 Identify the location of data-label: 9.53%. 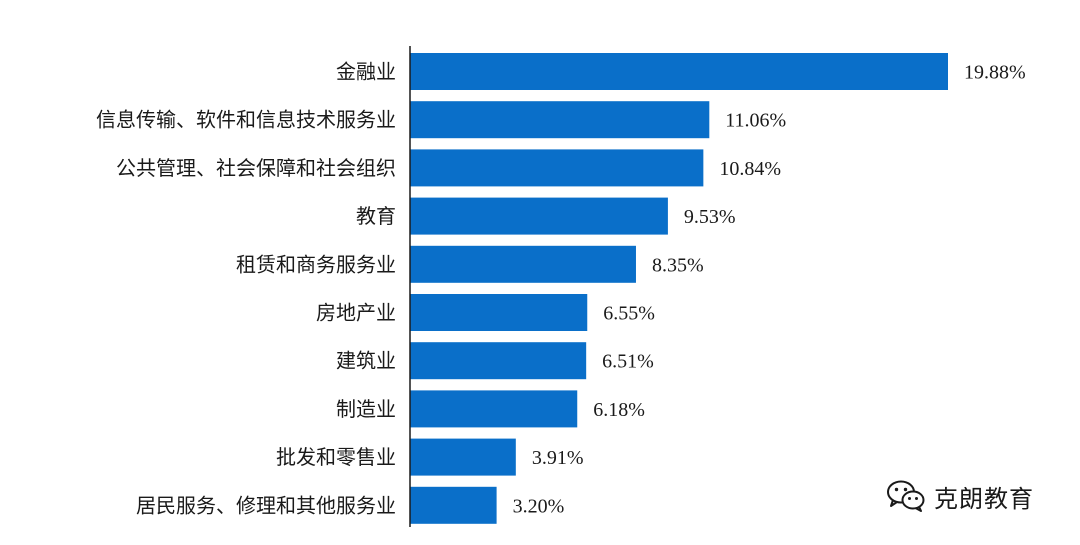
(710, 217).